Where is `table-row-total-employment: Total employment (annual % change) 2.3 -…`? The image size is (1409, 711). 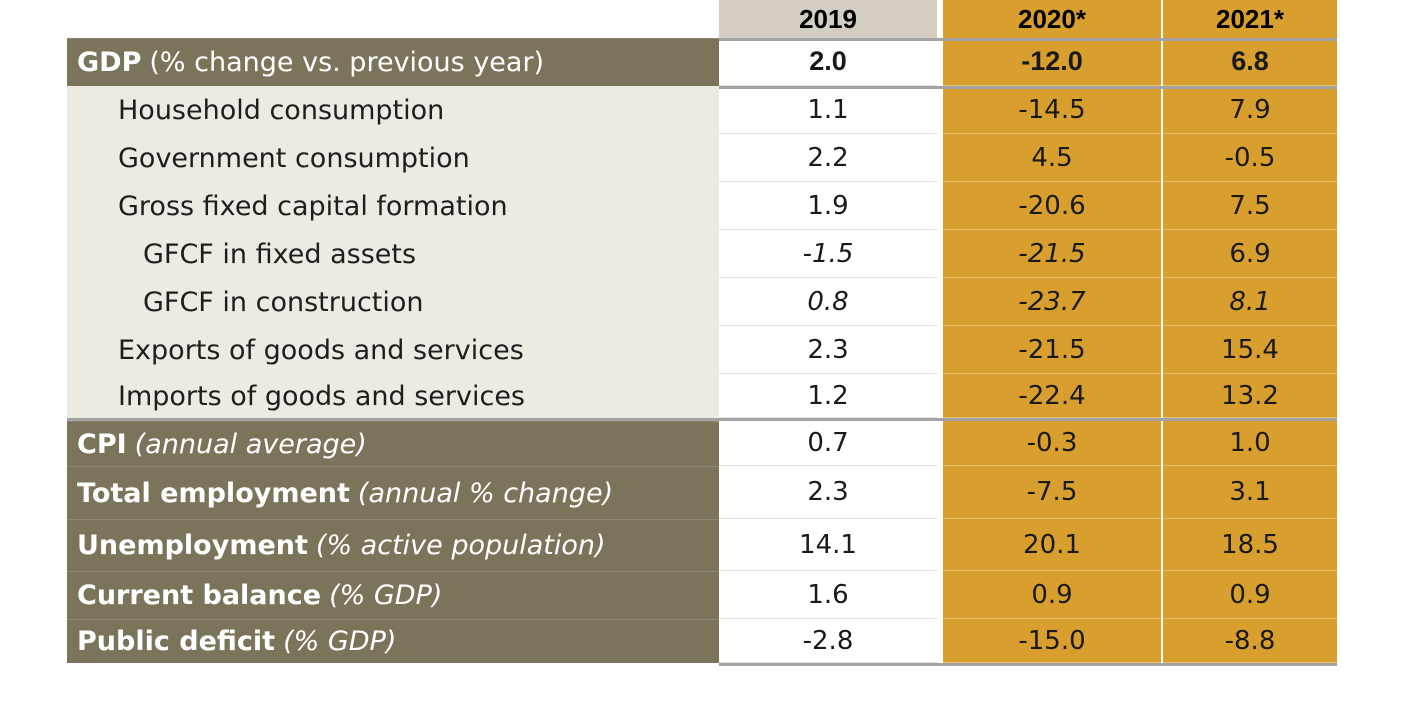 table-row-total-employment: Total employment (annual % change) 2.3 -… is located at coordinates (702, 492).